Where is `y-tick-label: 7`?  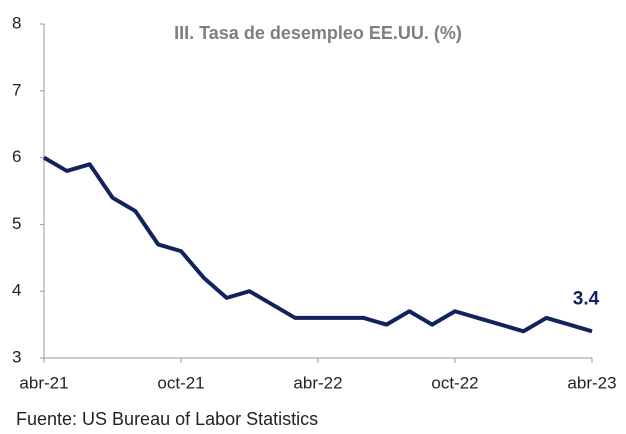 y-tick-label: 7 is located at coordinates (16, 89).